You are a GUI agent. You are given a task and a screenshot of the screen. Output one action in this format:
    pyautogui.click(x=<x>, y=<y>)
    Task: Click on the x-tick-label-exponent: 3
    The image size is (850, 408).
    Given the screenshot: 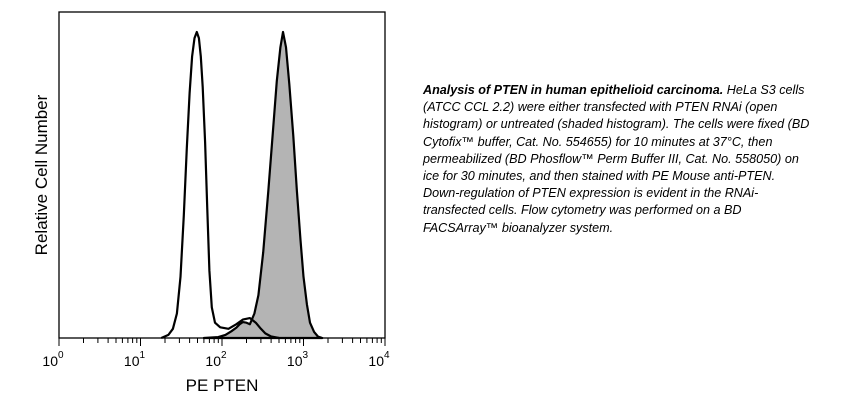 What is the action you would take?
    pyautogui.click(x=306, y=355)
    